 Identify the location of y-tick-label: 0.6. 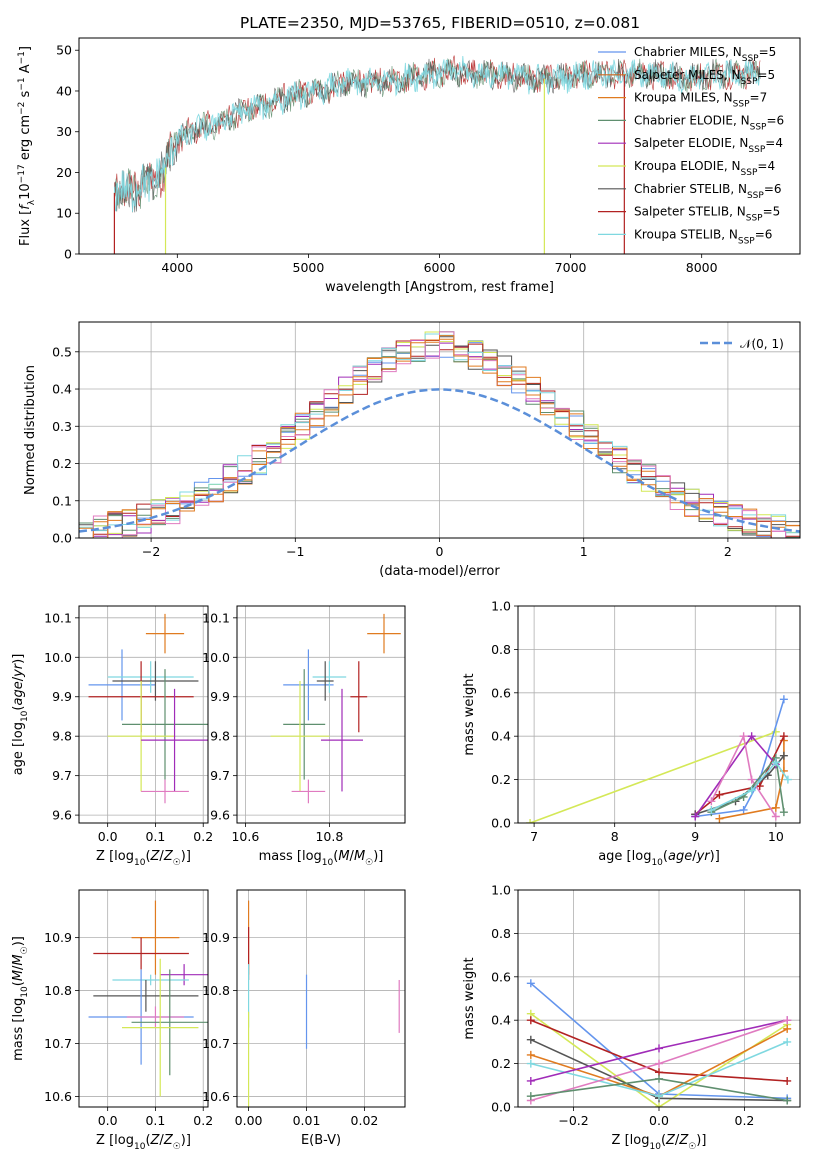
(501, 976).